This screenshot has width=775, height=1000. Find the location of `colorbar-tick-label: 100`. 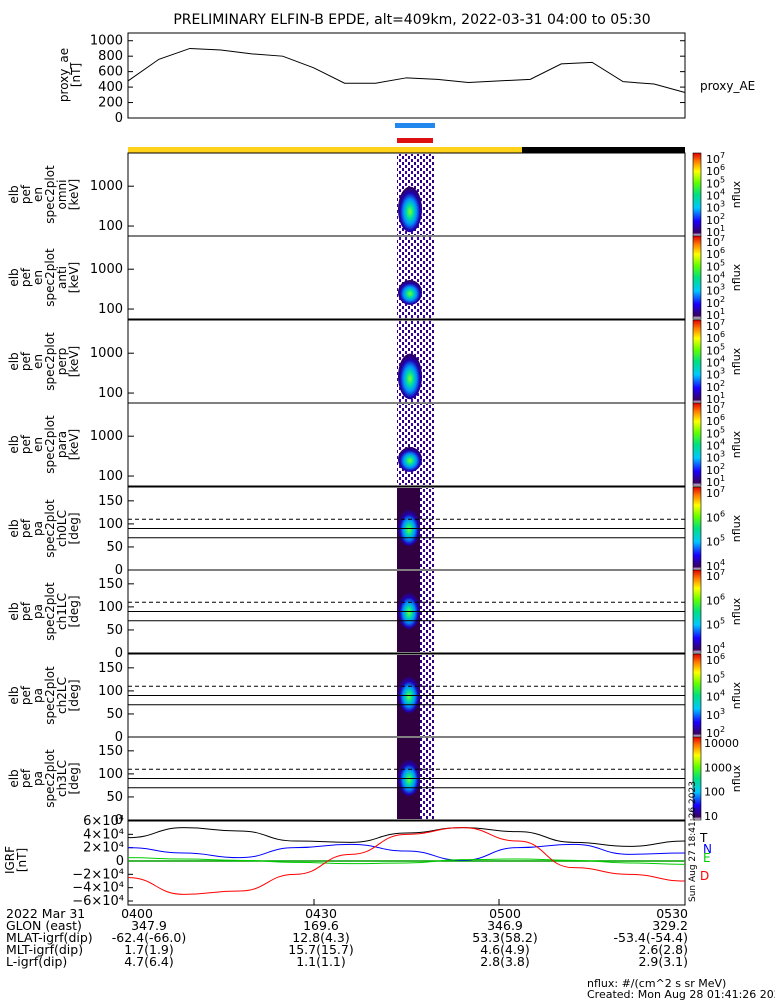

colorbar-tick-label: 100 is located at coordinates (714, 792).